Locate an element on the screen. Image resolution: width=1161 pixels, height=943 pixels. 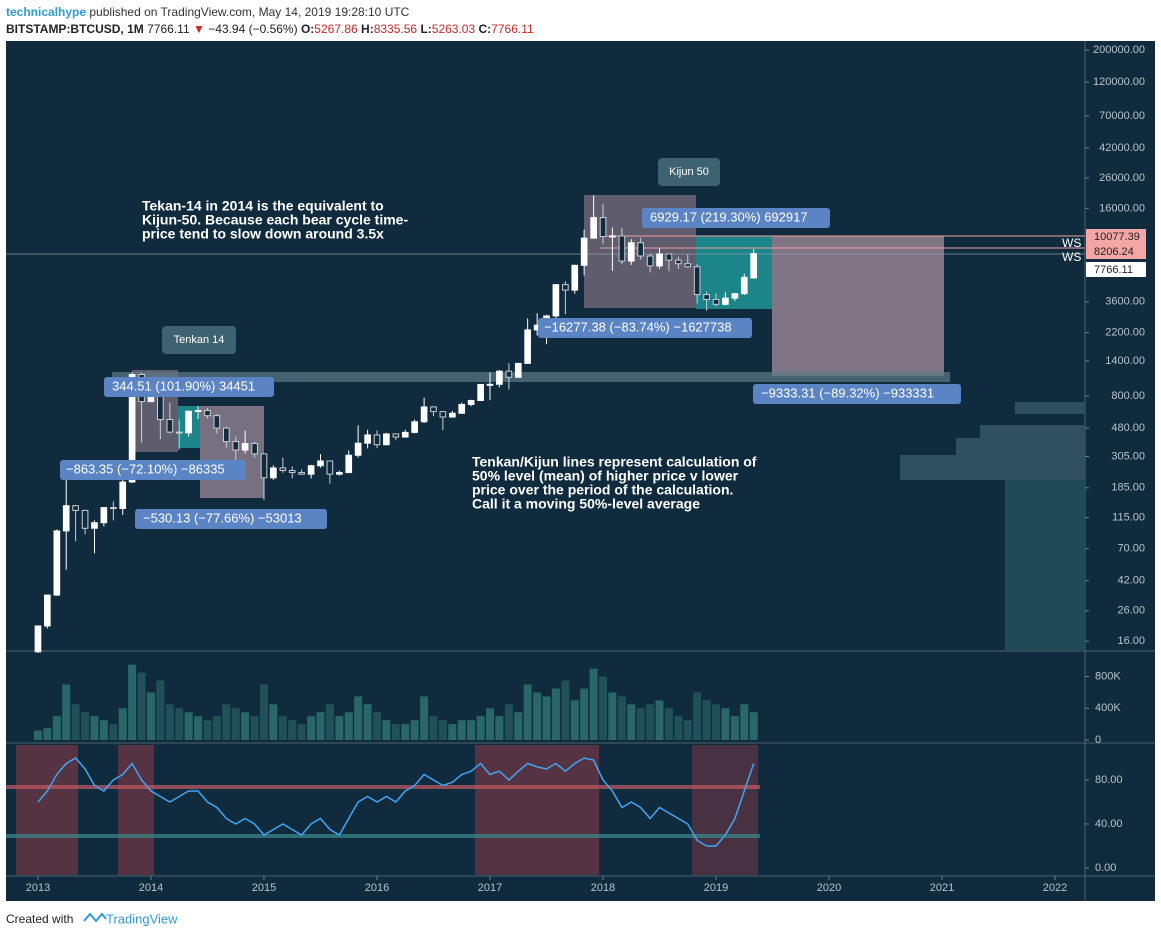
measure-label: −16277.38 (−83.74%) −1627738 is located at coordinates (638, 326).